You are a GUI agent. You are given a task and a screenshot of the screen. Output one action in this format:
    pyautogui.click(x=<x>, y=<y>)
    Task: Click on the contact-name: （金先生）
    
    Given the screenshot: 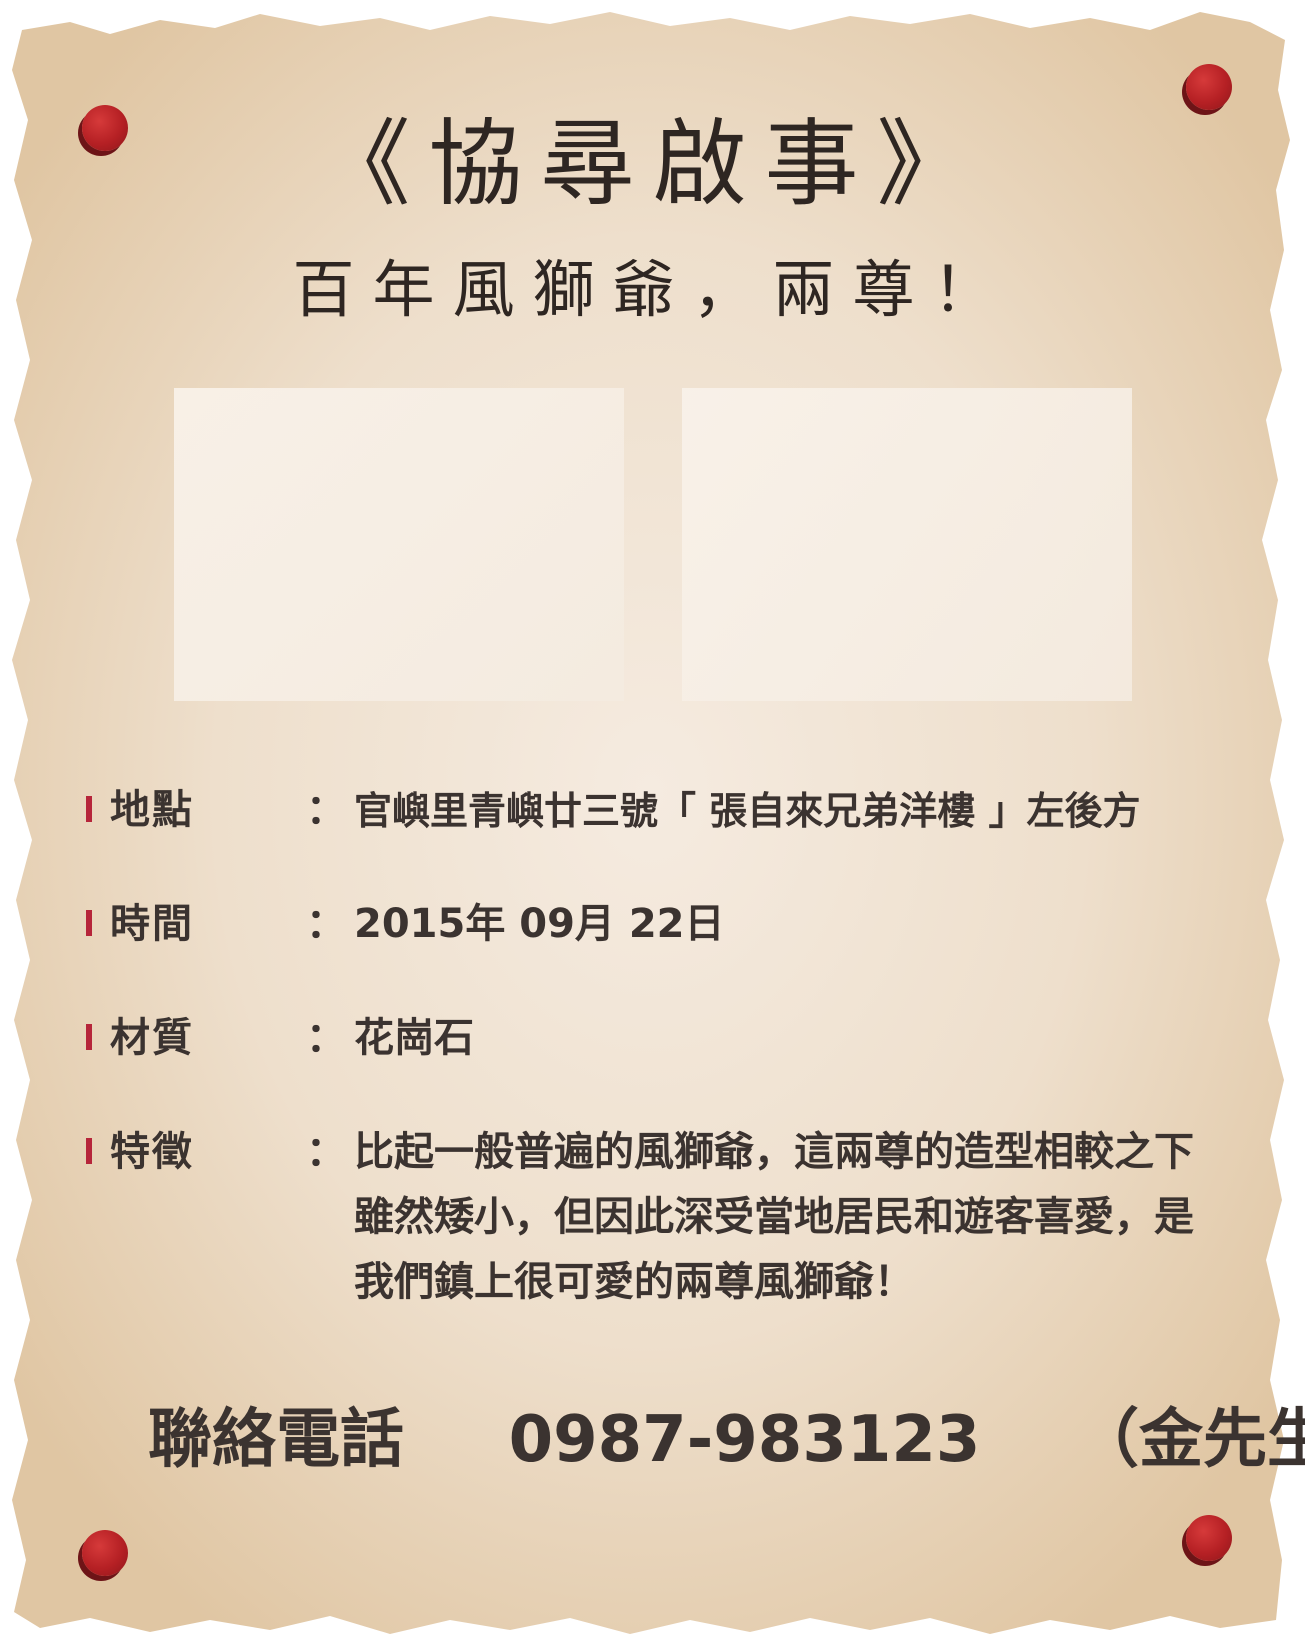 What is the action you would take?
    pyautogui.click(x=1190, y=1440)
    